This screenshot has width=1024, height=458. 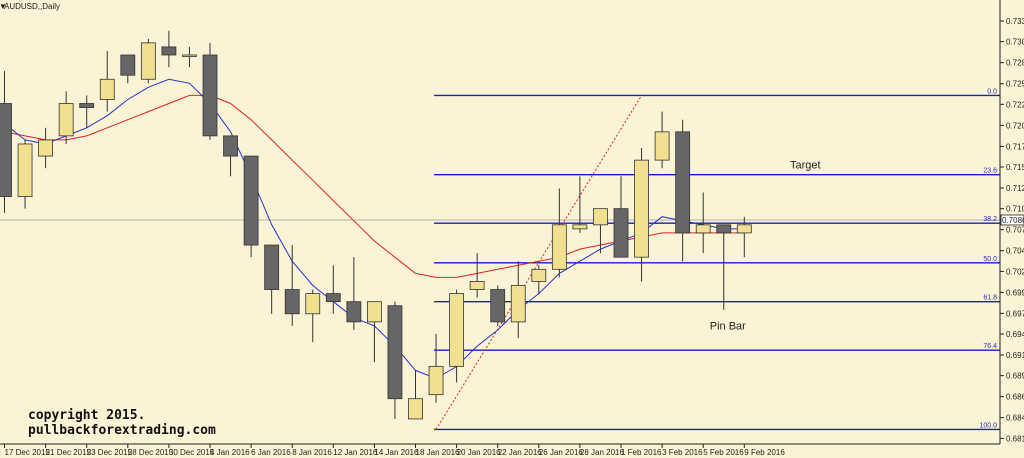 What do you see at coordinates (990, 259) in the screenshot?
I see `fib-level-label: 50.0` at bounding box center [990, 259].